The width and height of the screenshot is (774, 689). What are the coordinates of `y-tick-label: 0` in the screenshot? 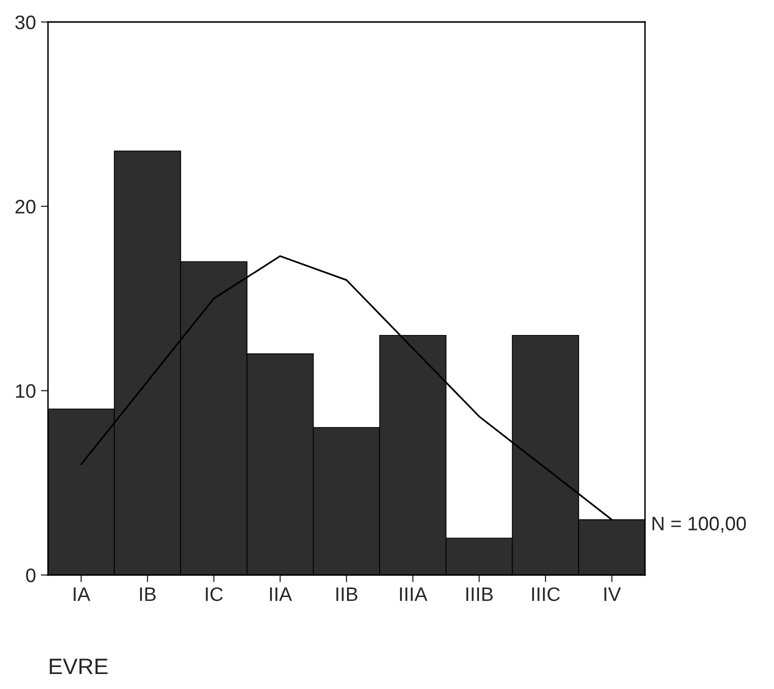 It's located at (31, 575).